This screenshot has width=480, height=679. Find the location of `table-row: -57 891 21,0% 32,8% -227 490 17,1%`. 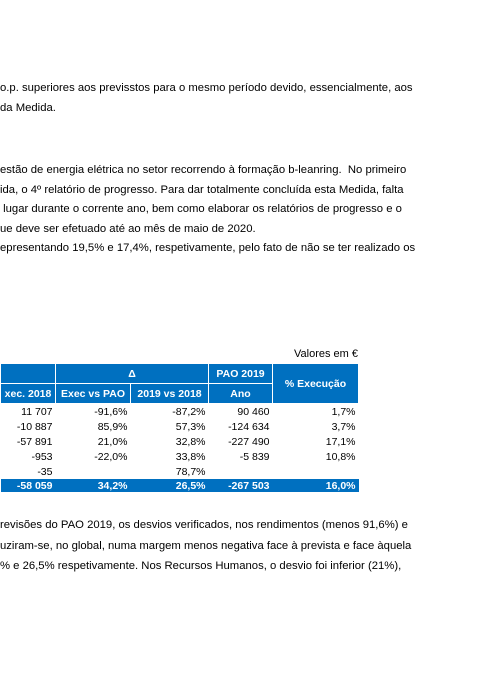

table-row: -57 891 21,0% 32,8% -227 490 17,1% is located at coordinates (180, 441).